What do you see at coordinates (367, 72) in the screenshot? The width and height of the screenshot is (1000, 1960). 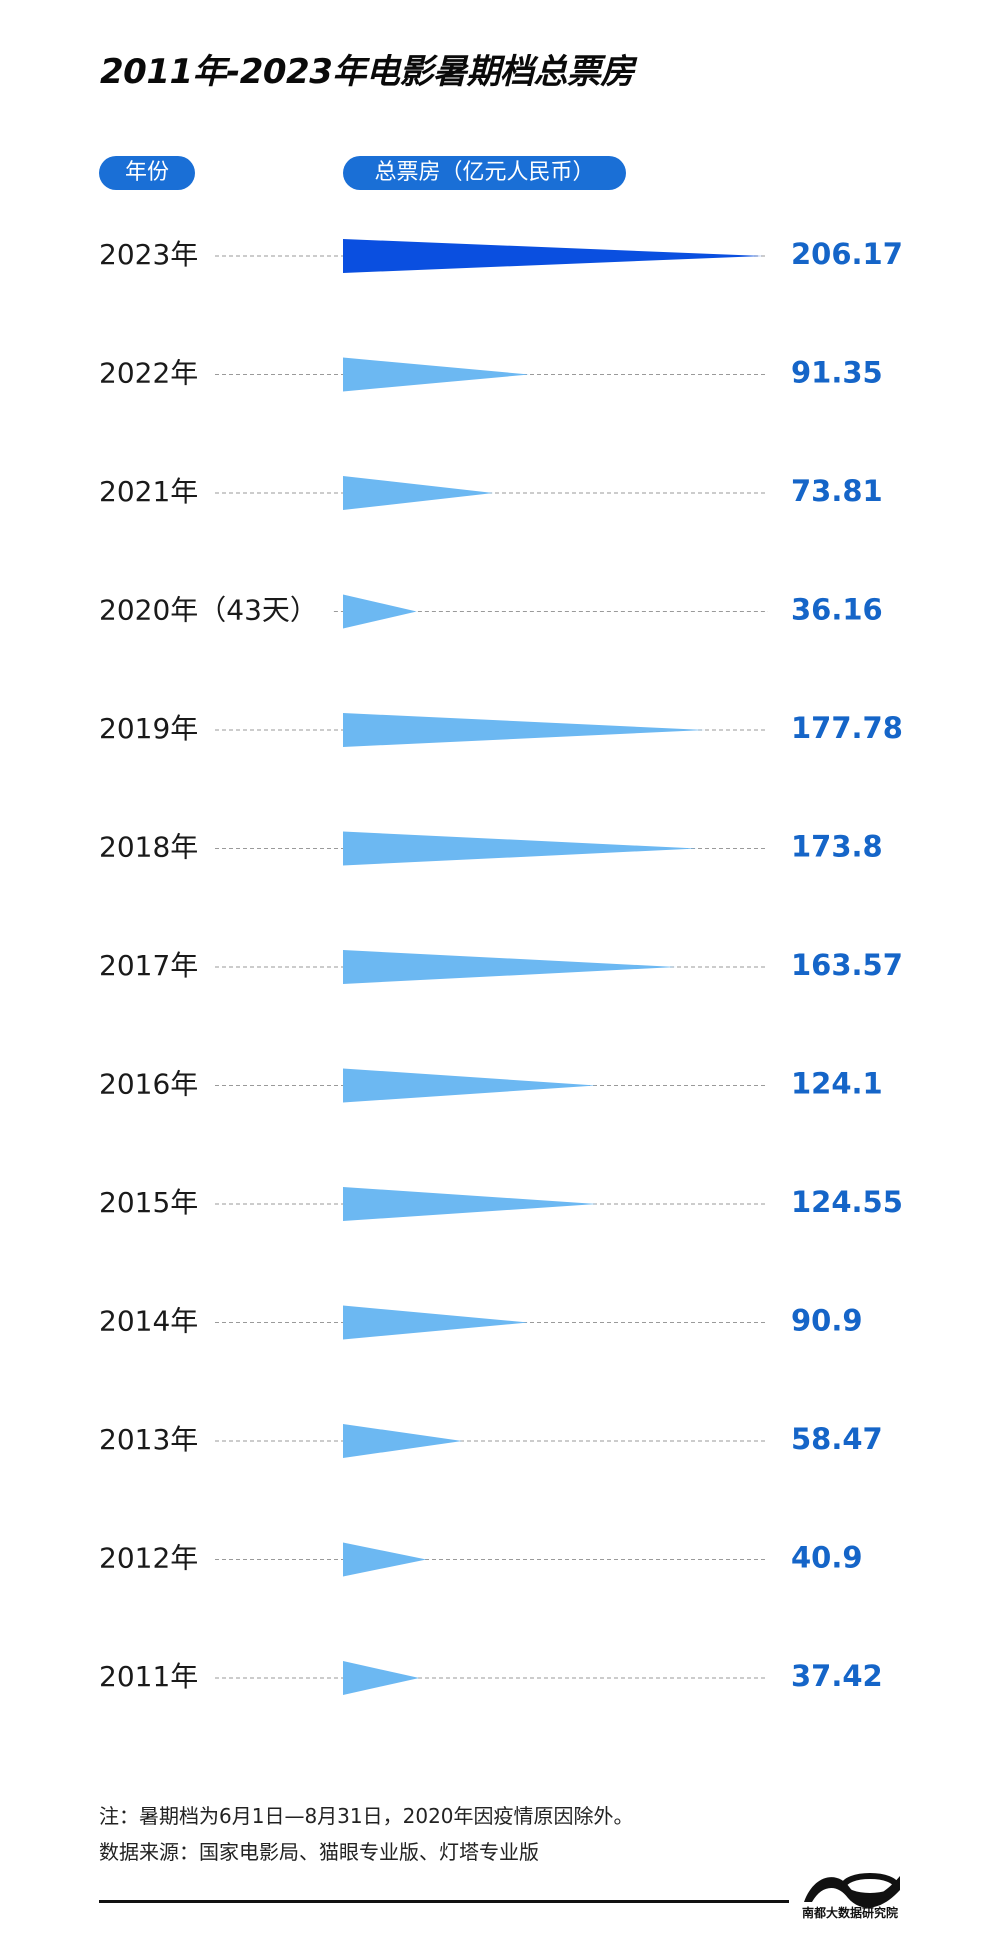 I see `page-title: 2011年-2023年电影暑期档总票房` at bounding box center [367, 72].